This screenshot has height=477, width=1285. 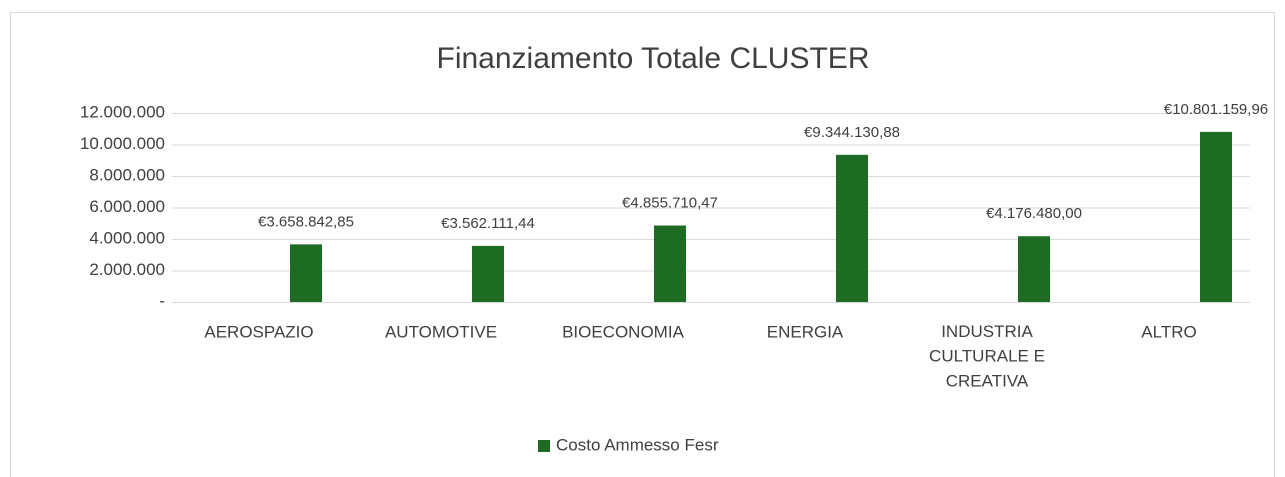 What do you see at coordinates (488, 223) in the screenshot?
I see `data-label: €3.562.111,44` at bounding box center [488, 223].